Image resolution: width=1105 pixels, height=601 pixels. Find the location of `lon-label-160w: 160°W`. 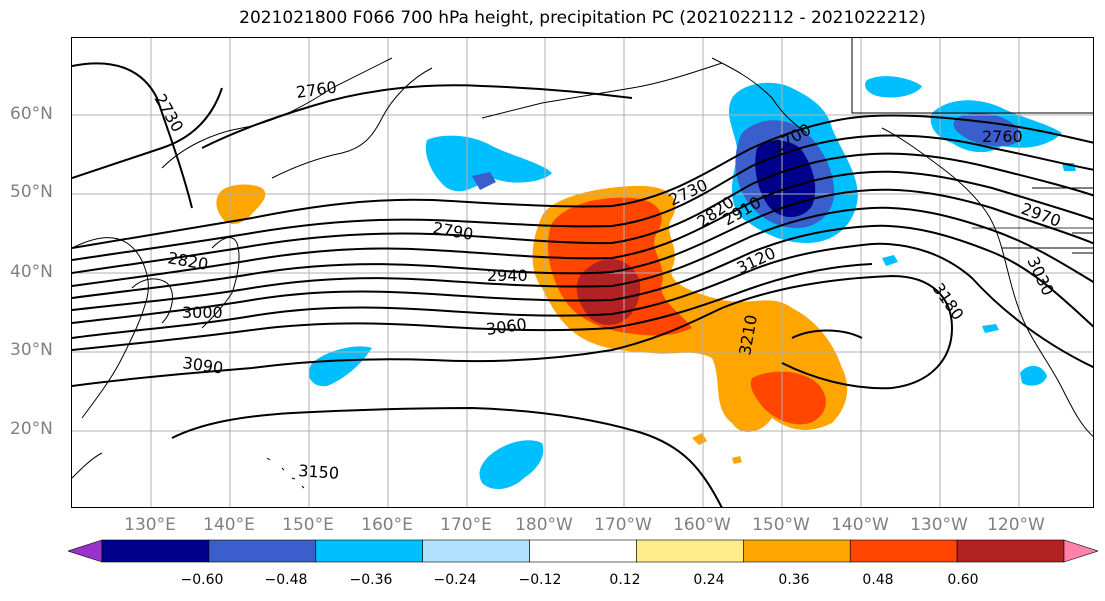

lon-label-160w: 160°W is located at coordinates (702, 525).